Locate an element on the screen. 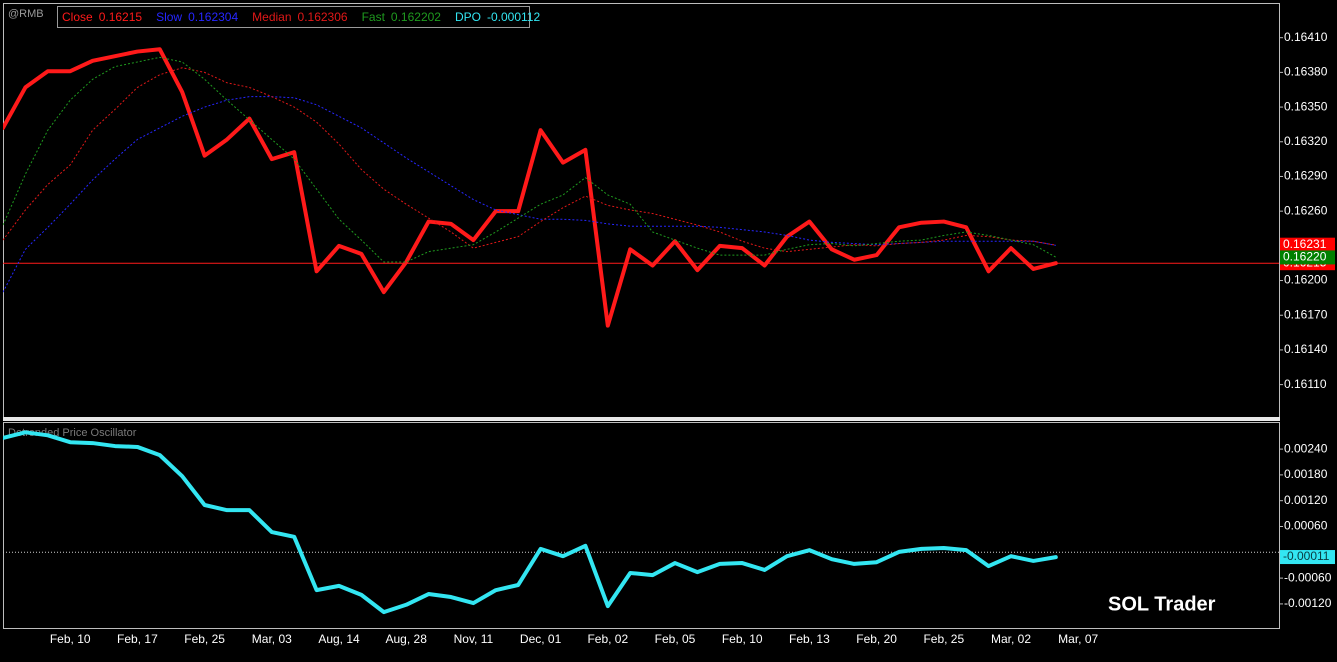 Image resolution: width=1337 pixels, height=662 pixels. legend-box is located at coordinates (293, 17).